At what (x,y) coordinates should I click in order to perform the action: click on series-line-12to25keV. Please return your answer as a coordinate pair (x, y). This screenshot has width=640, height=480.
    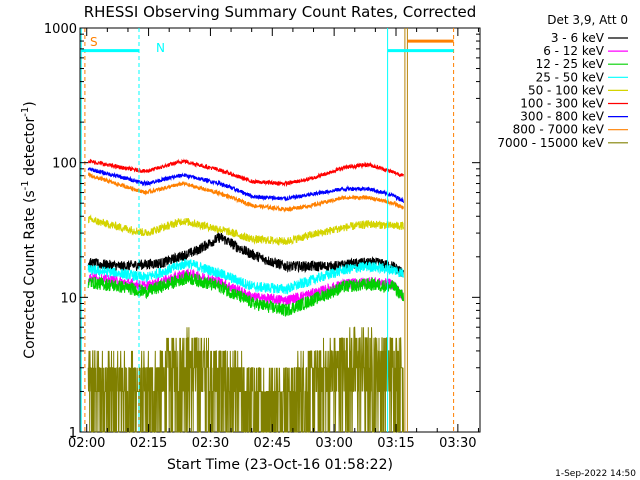
    Looking at the image, I should click on (245, 293).